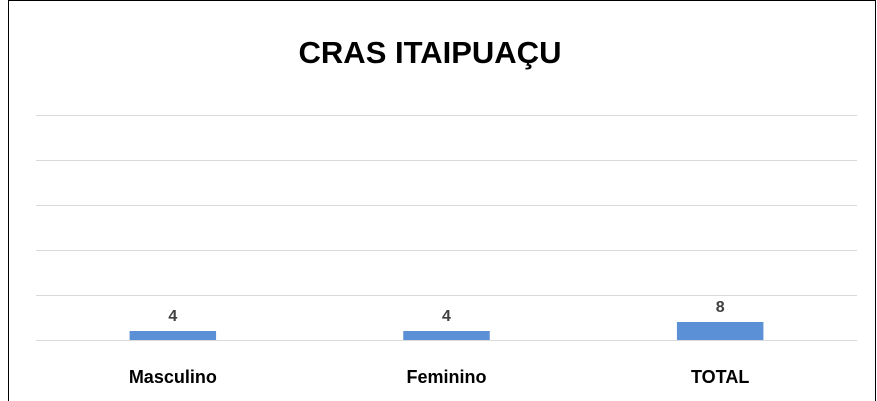  I want to click on chart-title: CRAS ITAIPUAÇU, so click(430, 52).